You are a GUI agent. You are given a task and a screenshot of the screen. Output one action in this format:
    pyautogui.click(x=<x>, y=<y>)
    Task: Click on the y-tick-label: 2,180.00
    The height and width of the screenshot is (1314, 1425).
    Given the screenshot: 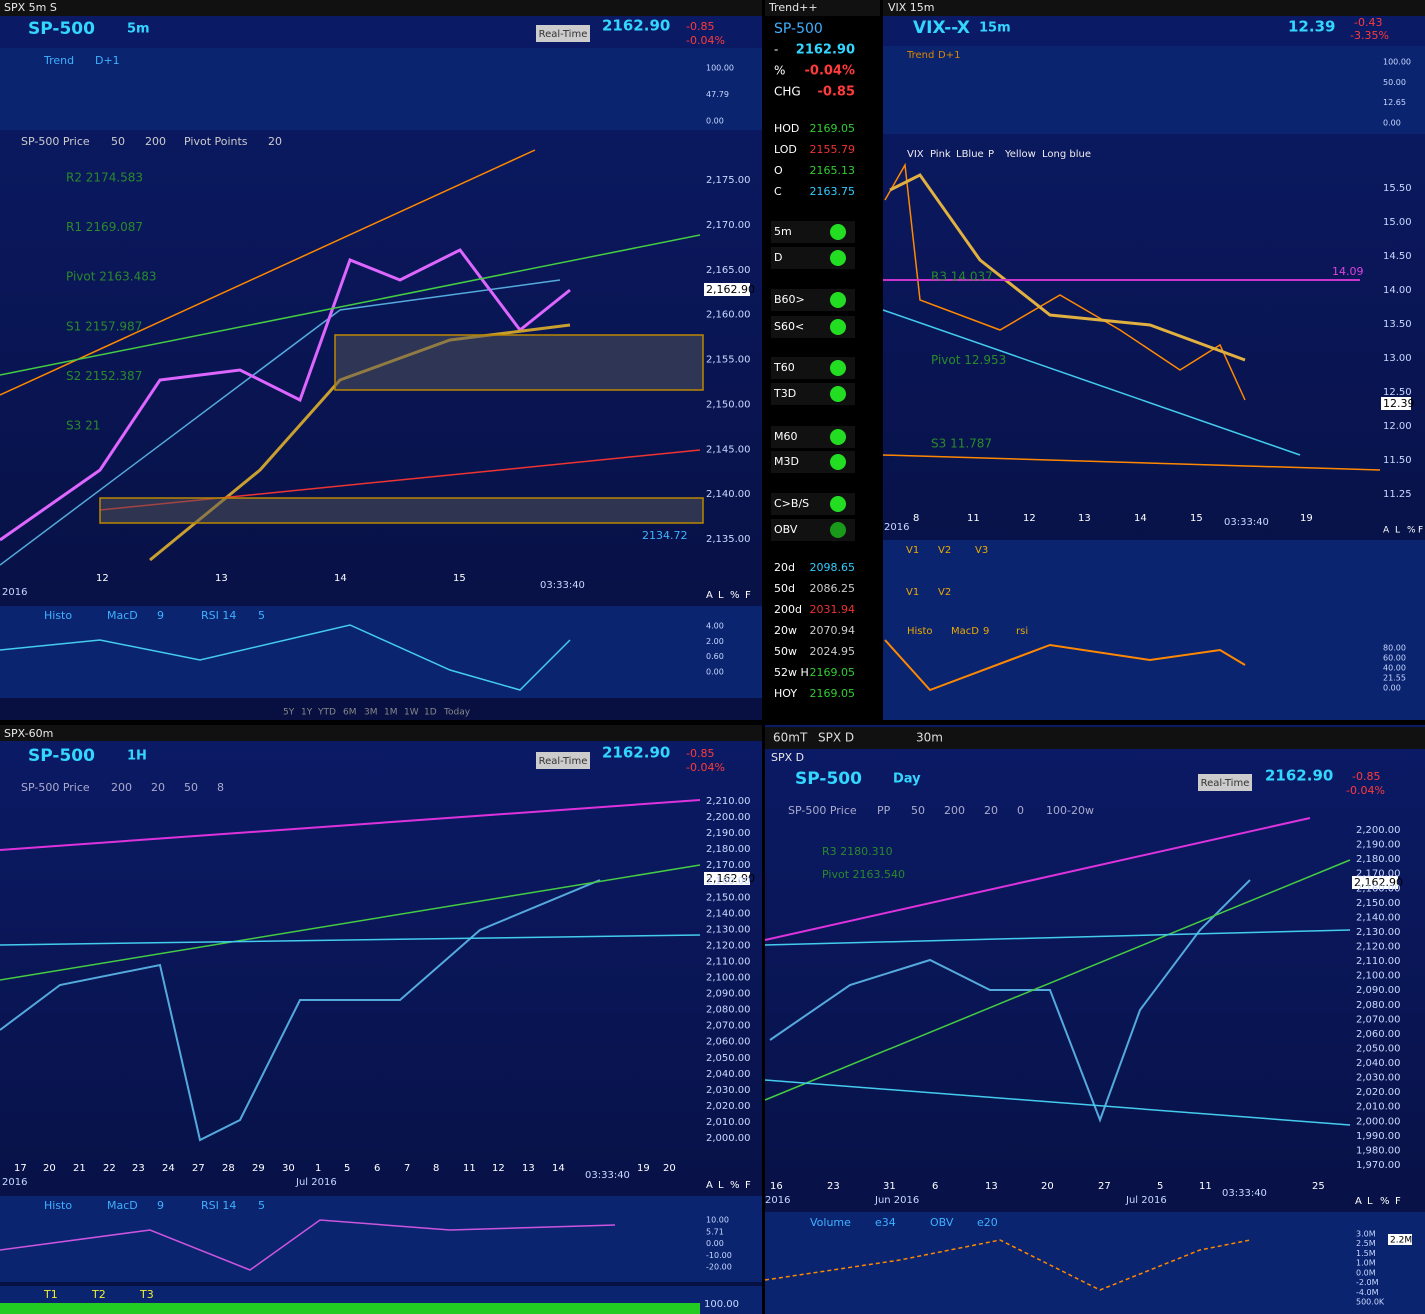 What is the action you would take?
    pyautogui.click(x=1378, y=859)
    